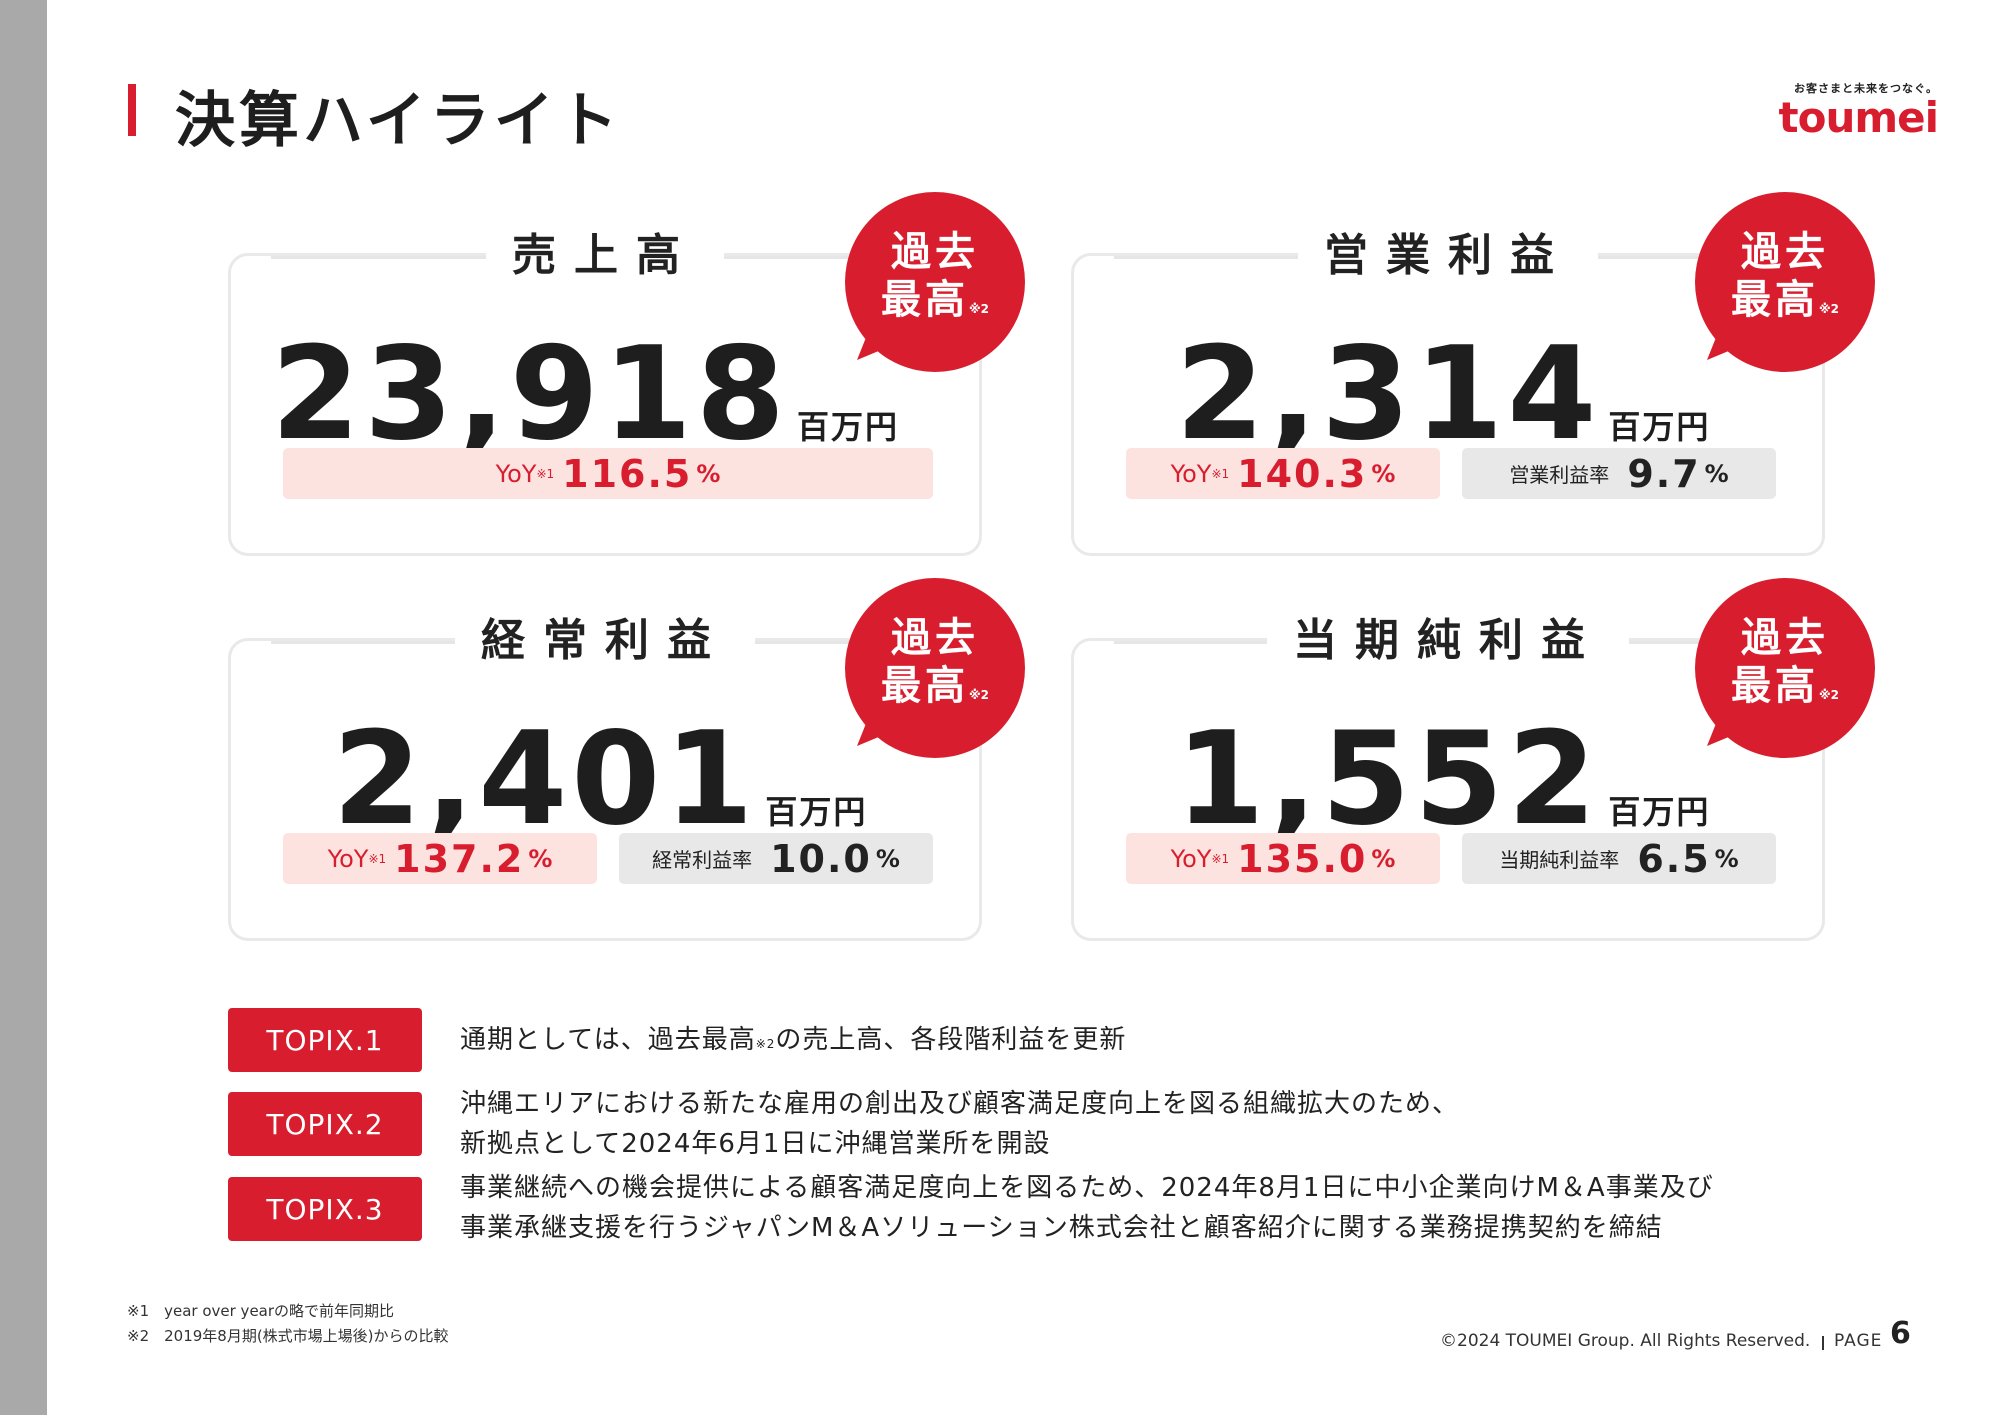  What do you see at coordinates (1302, 858) in the screenshot?
I see `yoy-value: 135.0` at bounding box center [1302, 858].